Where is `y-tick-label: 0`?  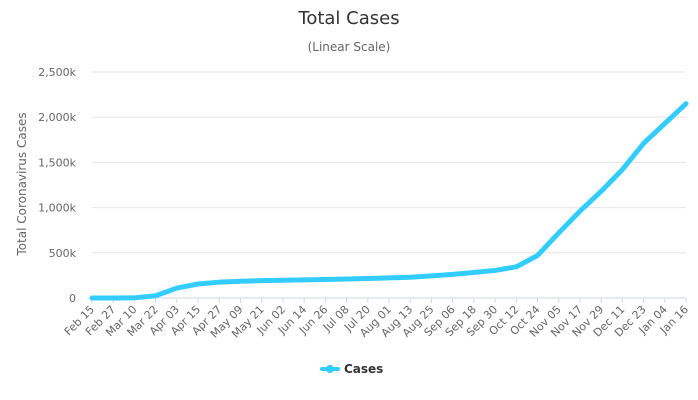 y-tick-label: 0 is located at coordinates (72, 298).